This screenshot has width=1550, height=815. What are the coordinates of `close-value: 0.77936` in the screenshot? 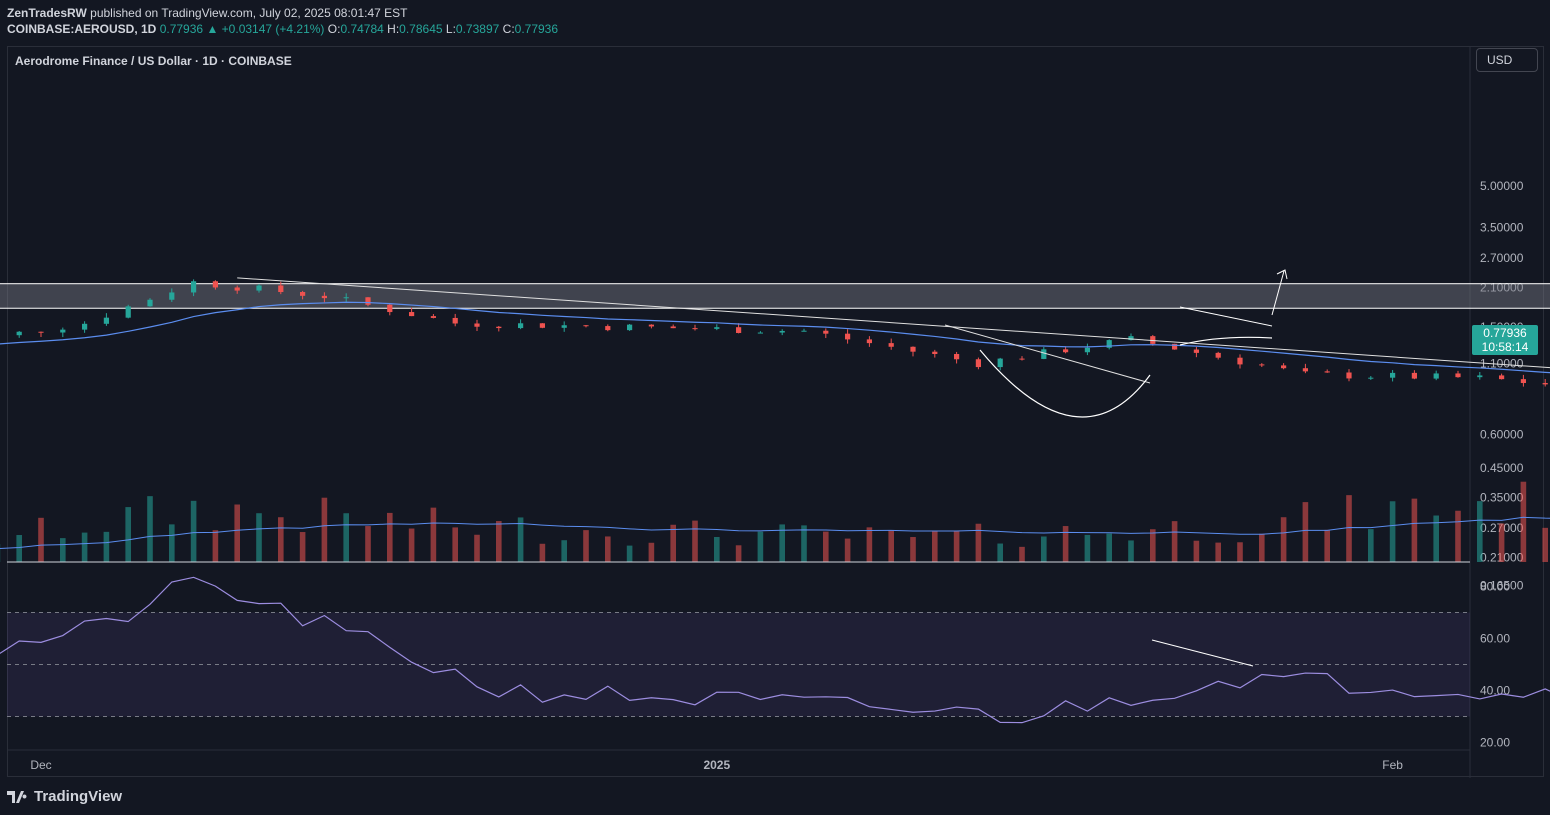 It's located at (536, 29).